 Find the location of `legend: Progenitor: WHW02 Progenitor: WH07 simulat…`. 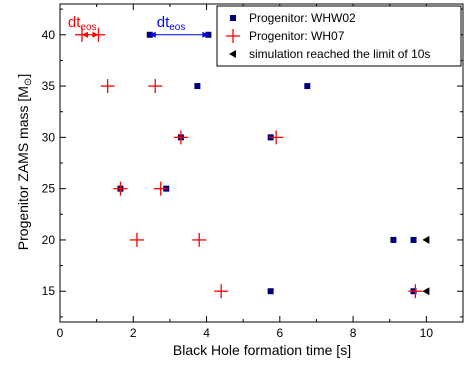

legend: Progenitor: WHW02 Progenitor: WH07 simulat… is located at coordinates (339, 36).